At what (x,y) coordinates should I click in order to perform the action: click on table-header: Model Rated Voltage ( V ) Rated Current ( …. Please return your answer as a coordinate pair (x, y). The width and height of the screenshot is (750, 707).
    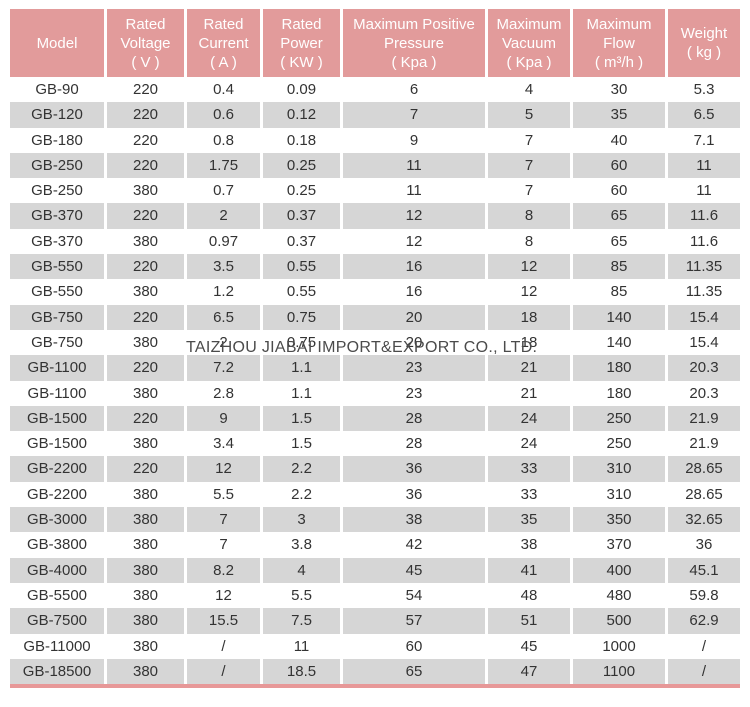
    Looking at the image, I should click on (375, 43).